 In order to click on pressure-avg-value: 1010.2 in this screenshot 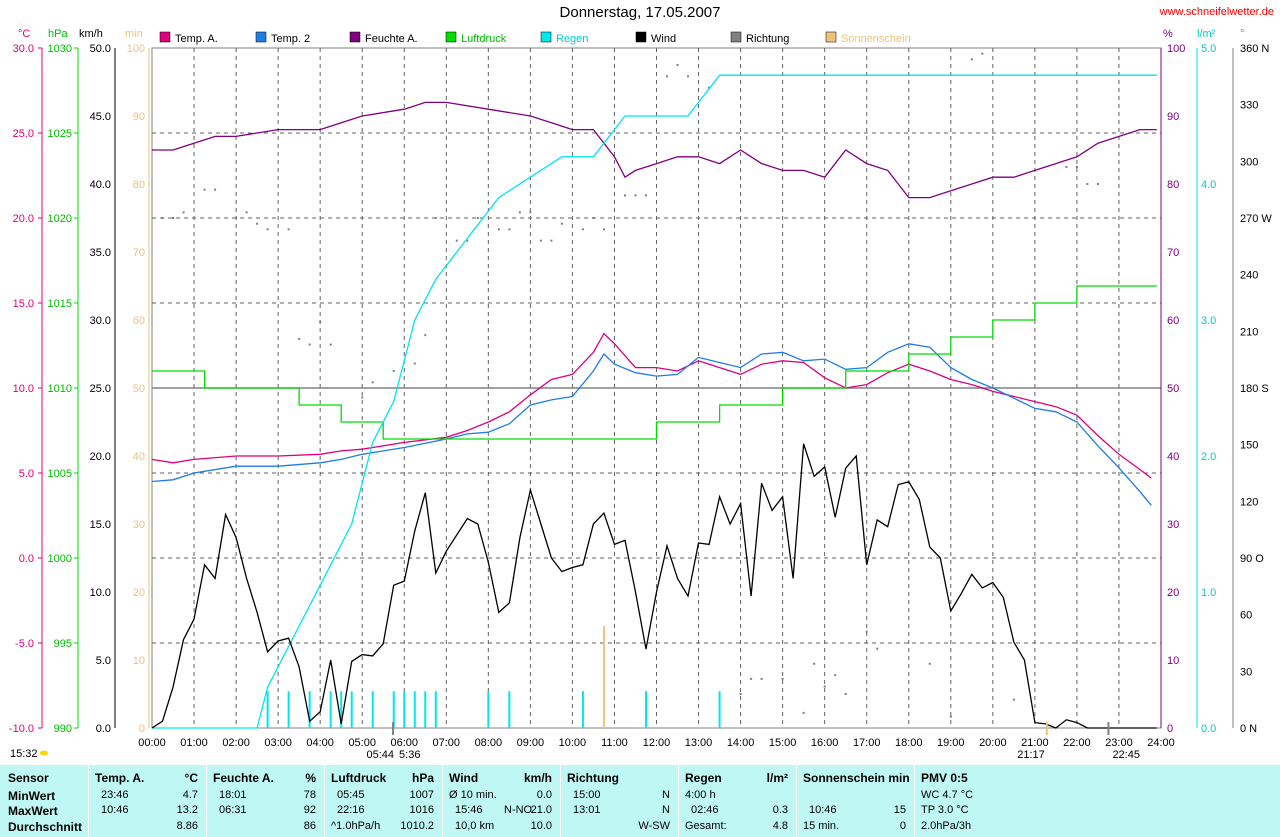, I will do `click(417, 826)`.